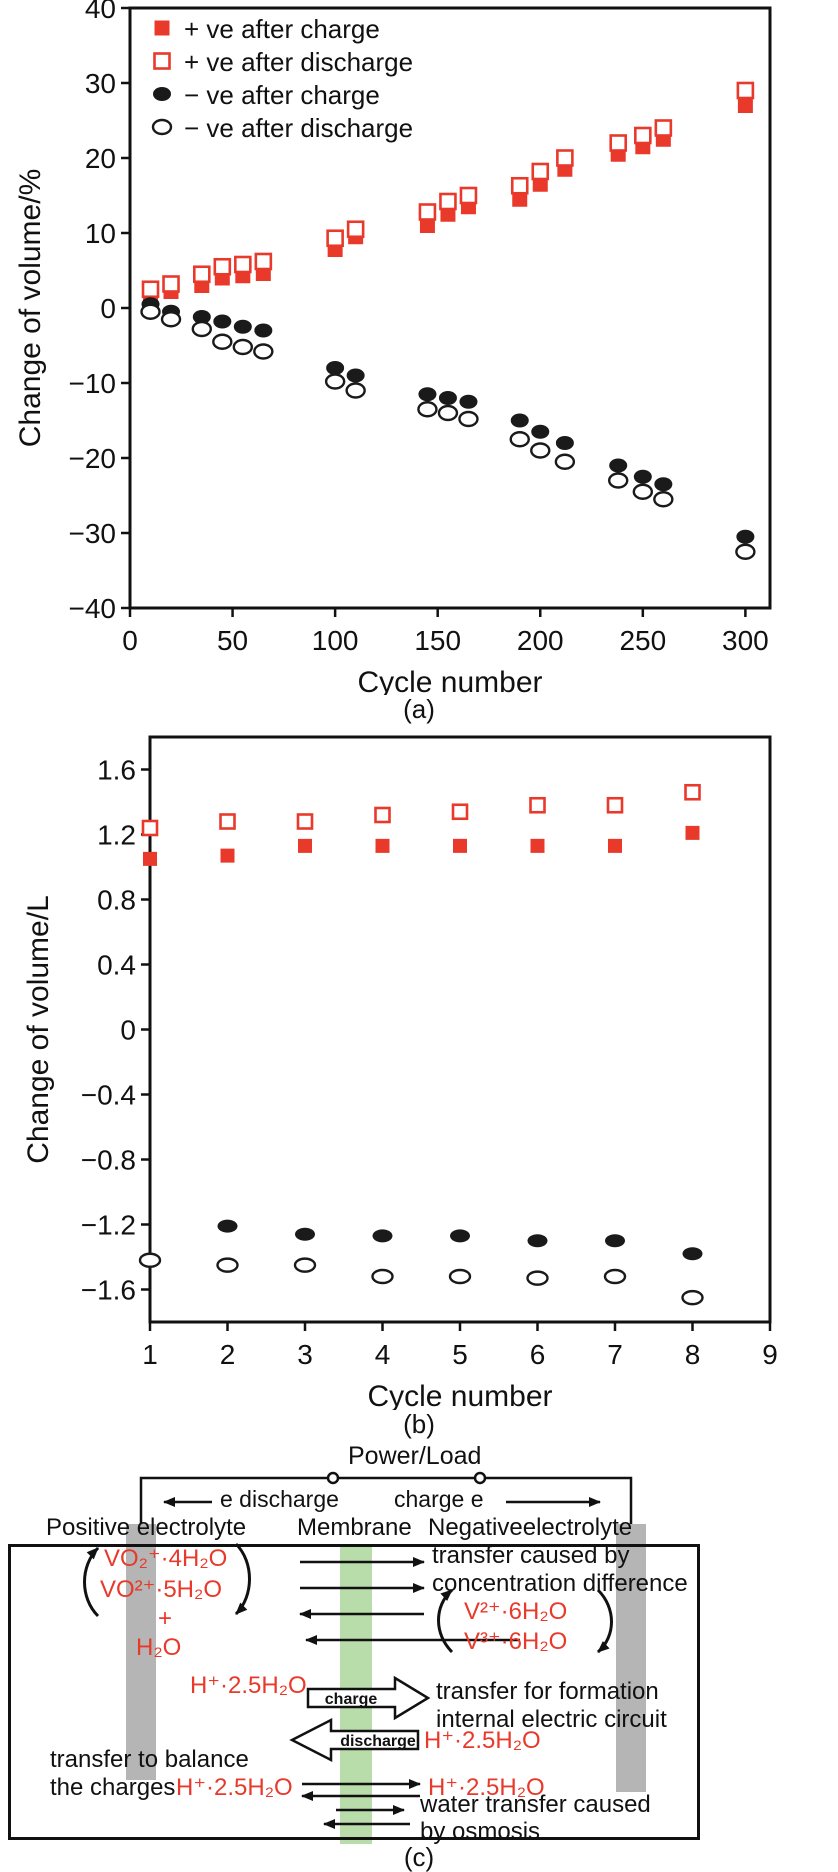 The image size is (838, 1872). Describe the element at coordinates (228, 1354) in the screenshot. I see `x-tick-label: 2` at that location.